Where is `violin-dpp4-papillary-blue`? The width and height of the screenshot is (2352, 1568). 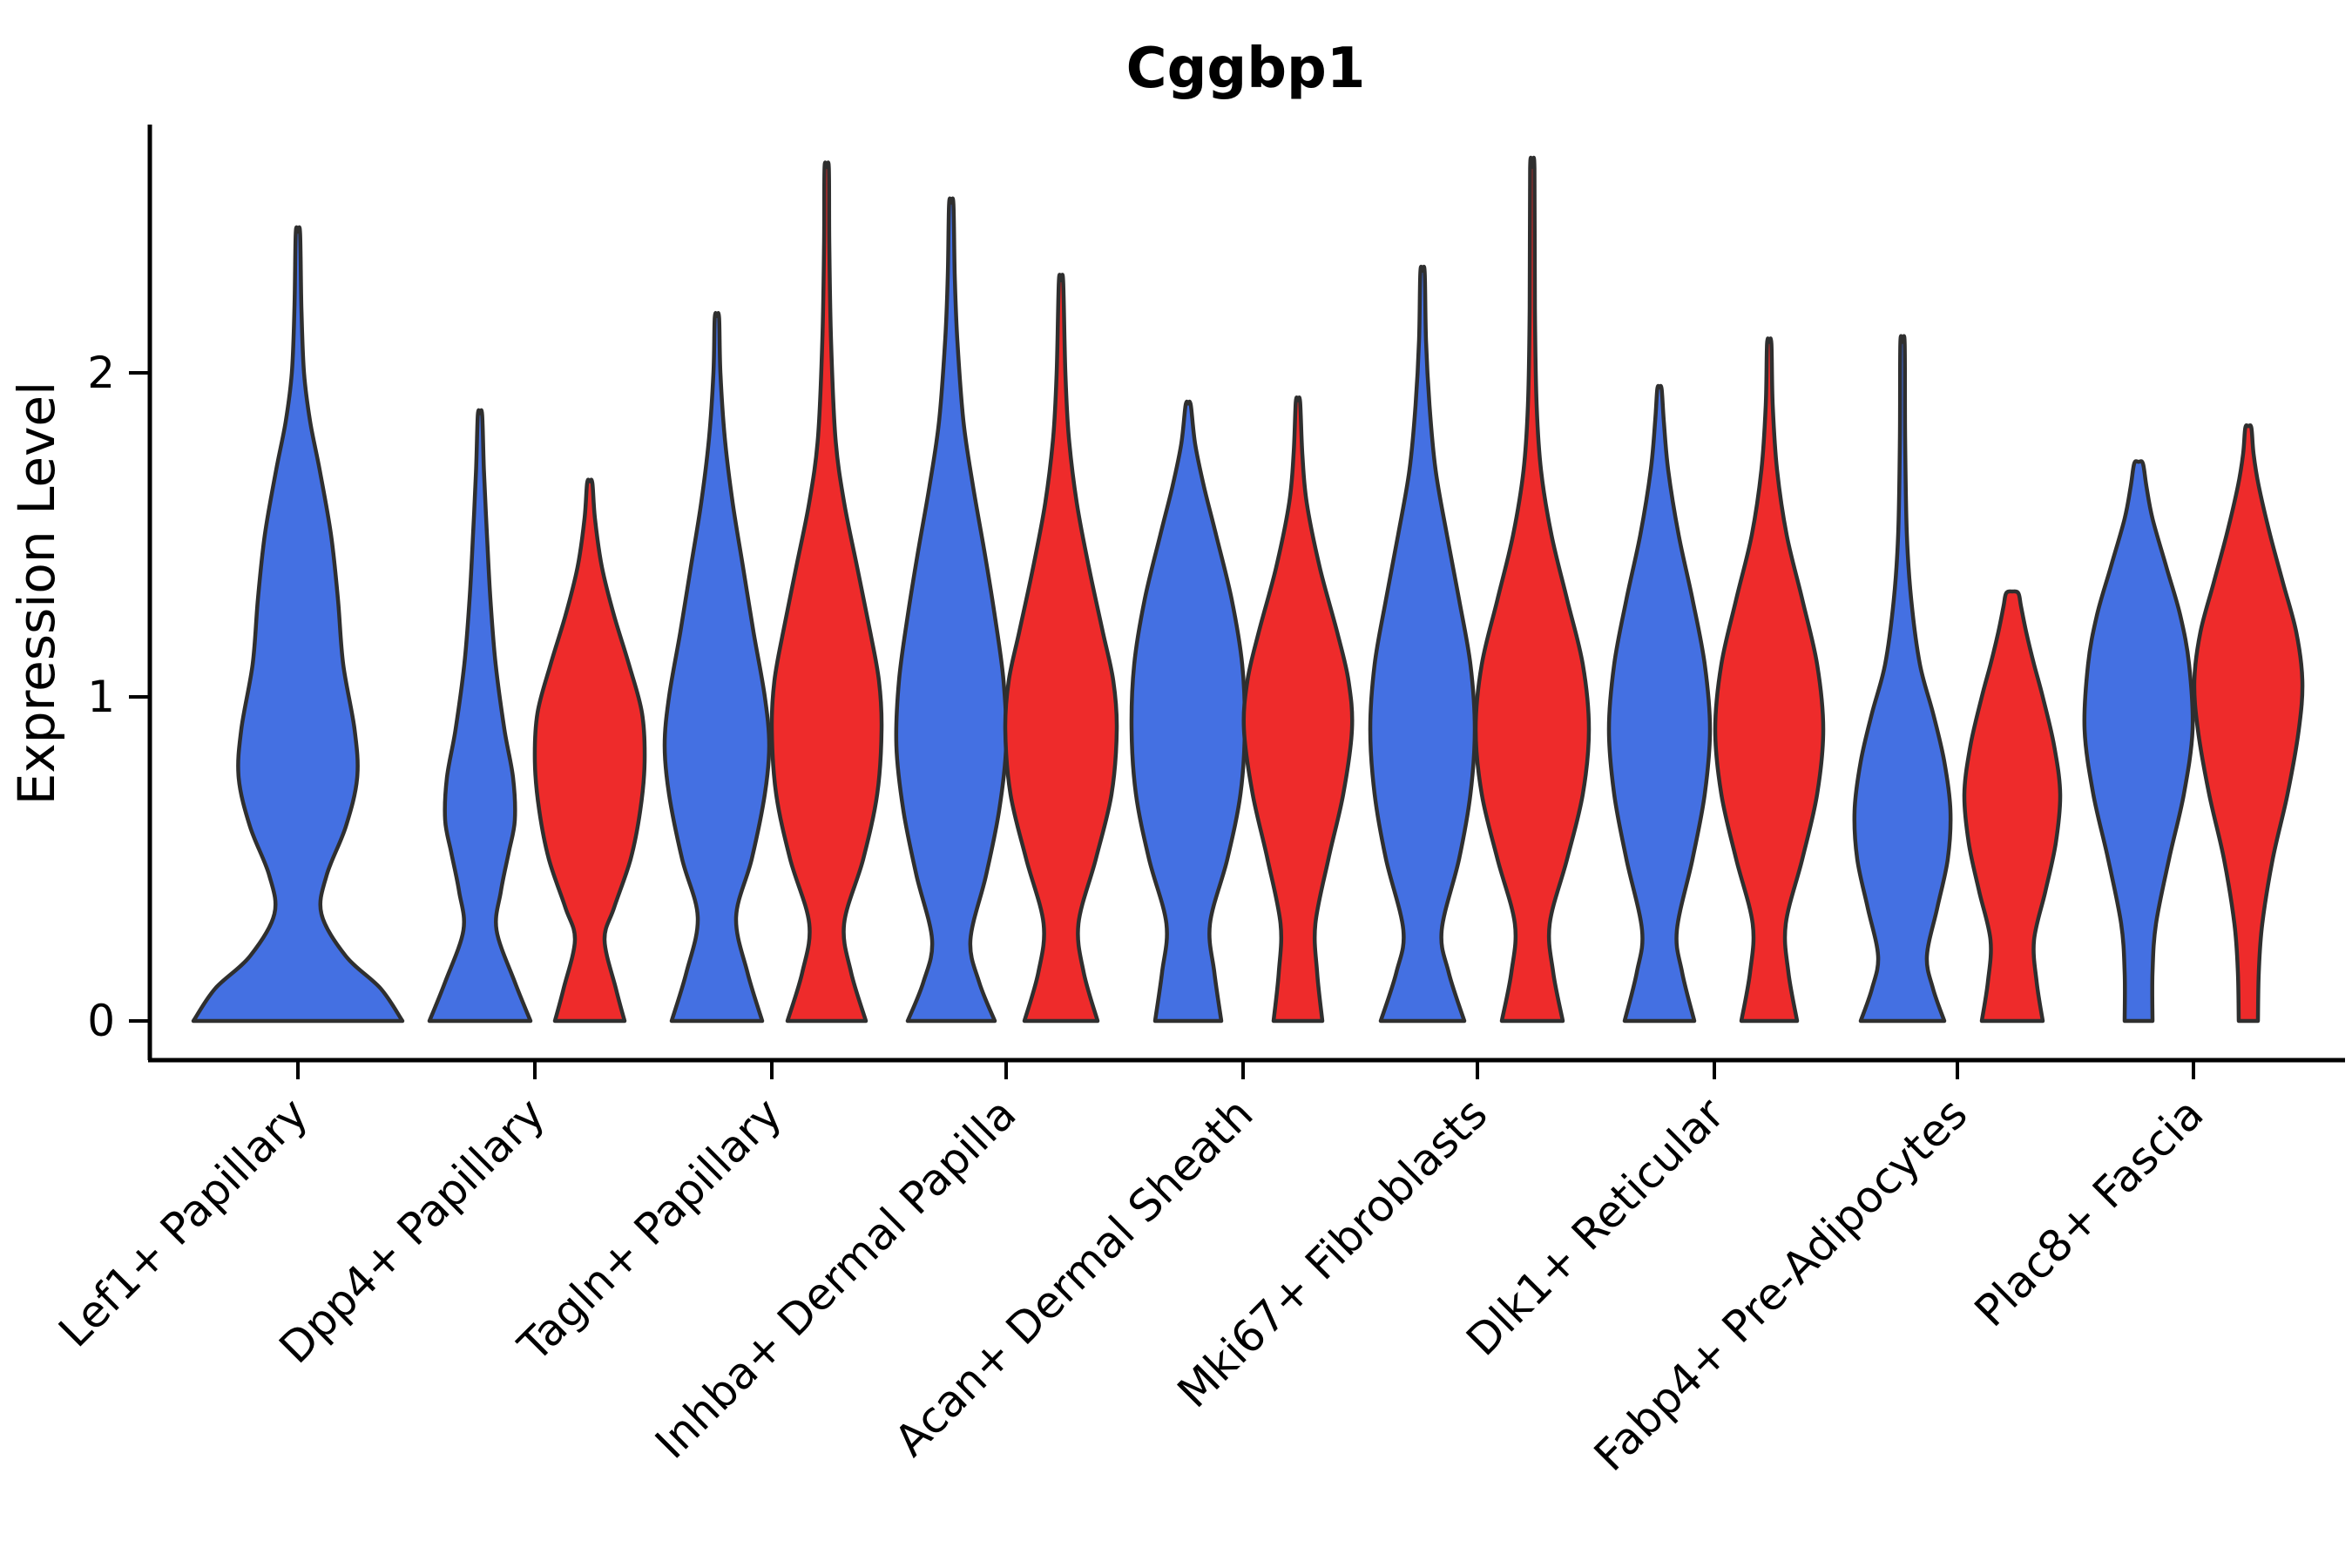 violin-dpp4-papillary-blue is located at coordinates (480, 716).